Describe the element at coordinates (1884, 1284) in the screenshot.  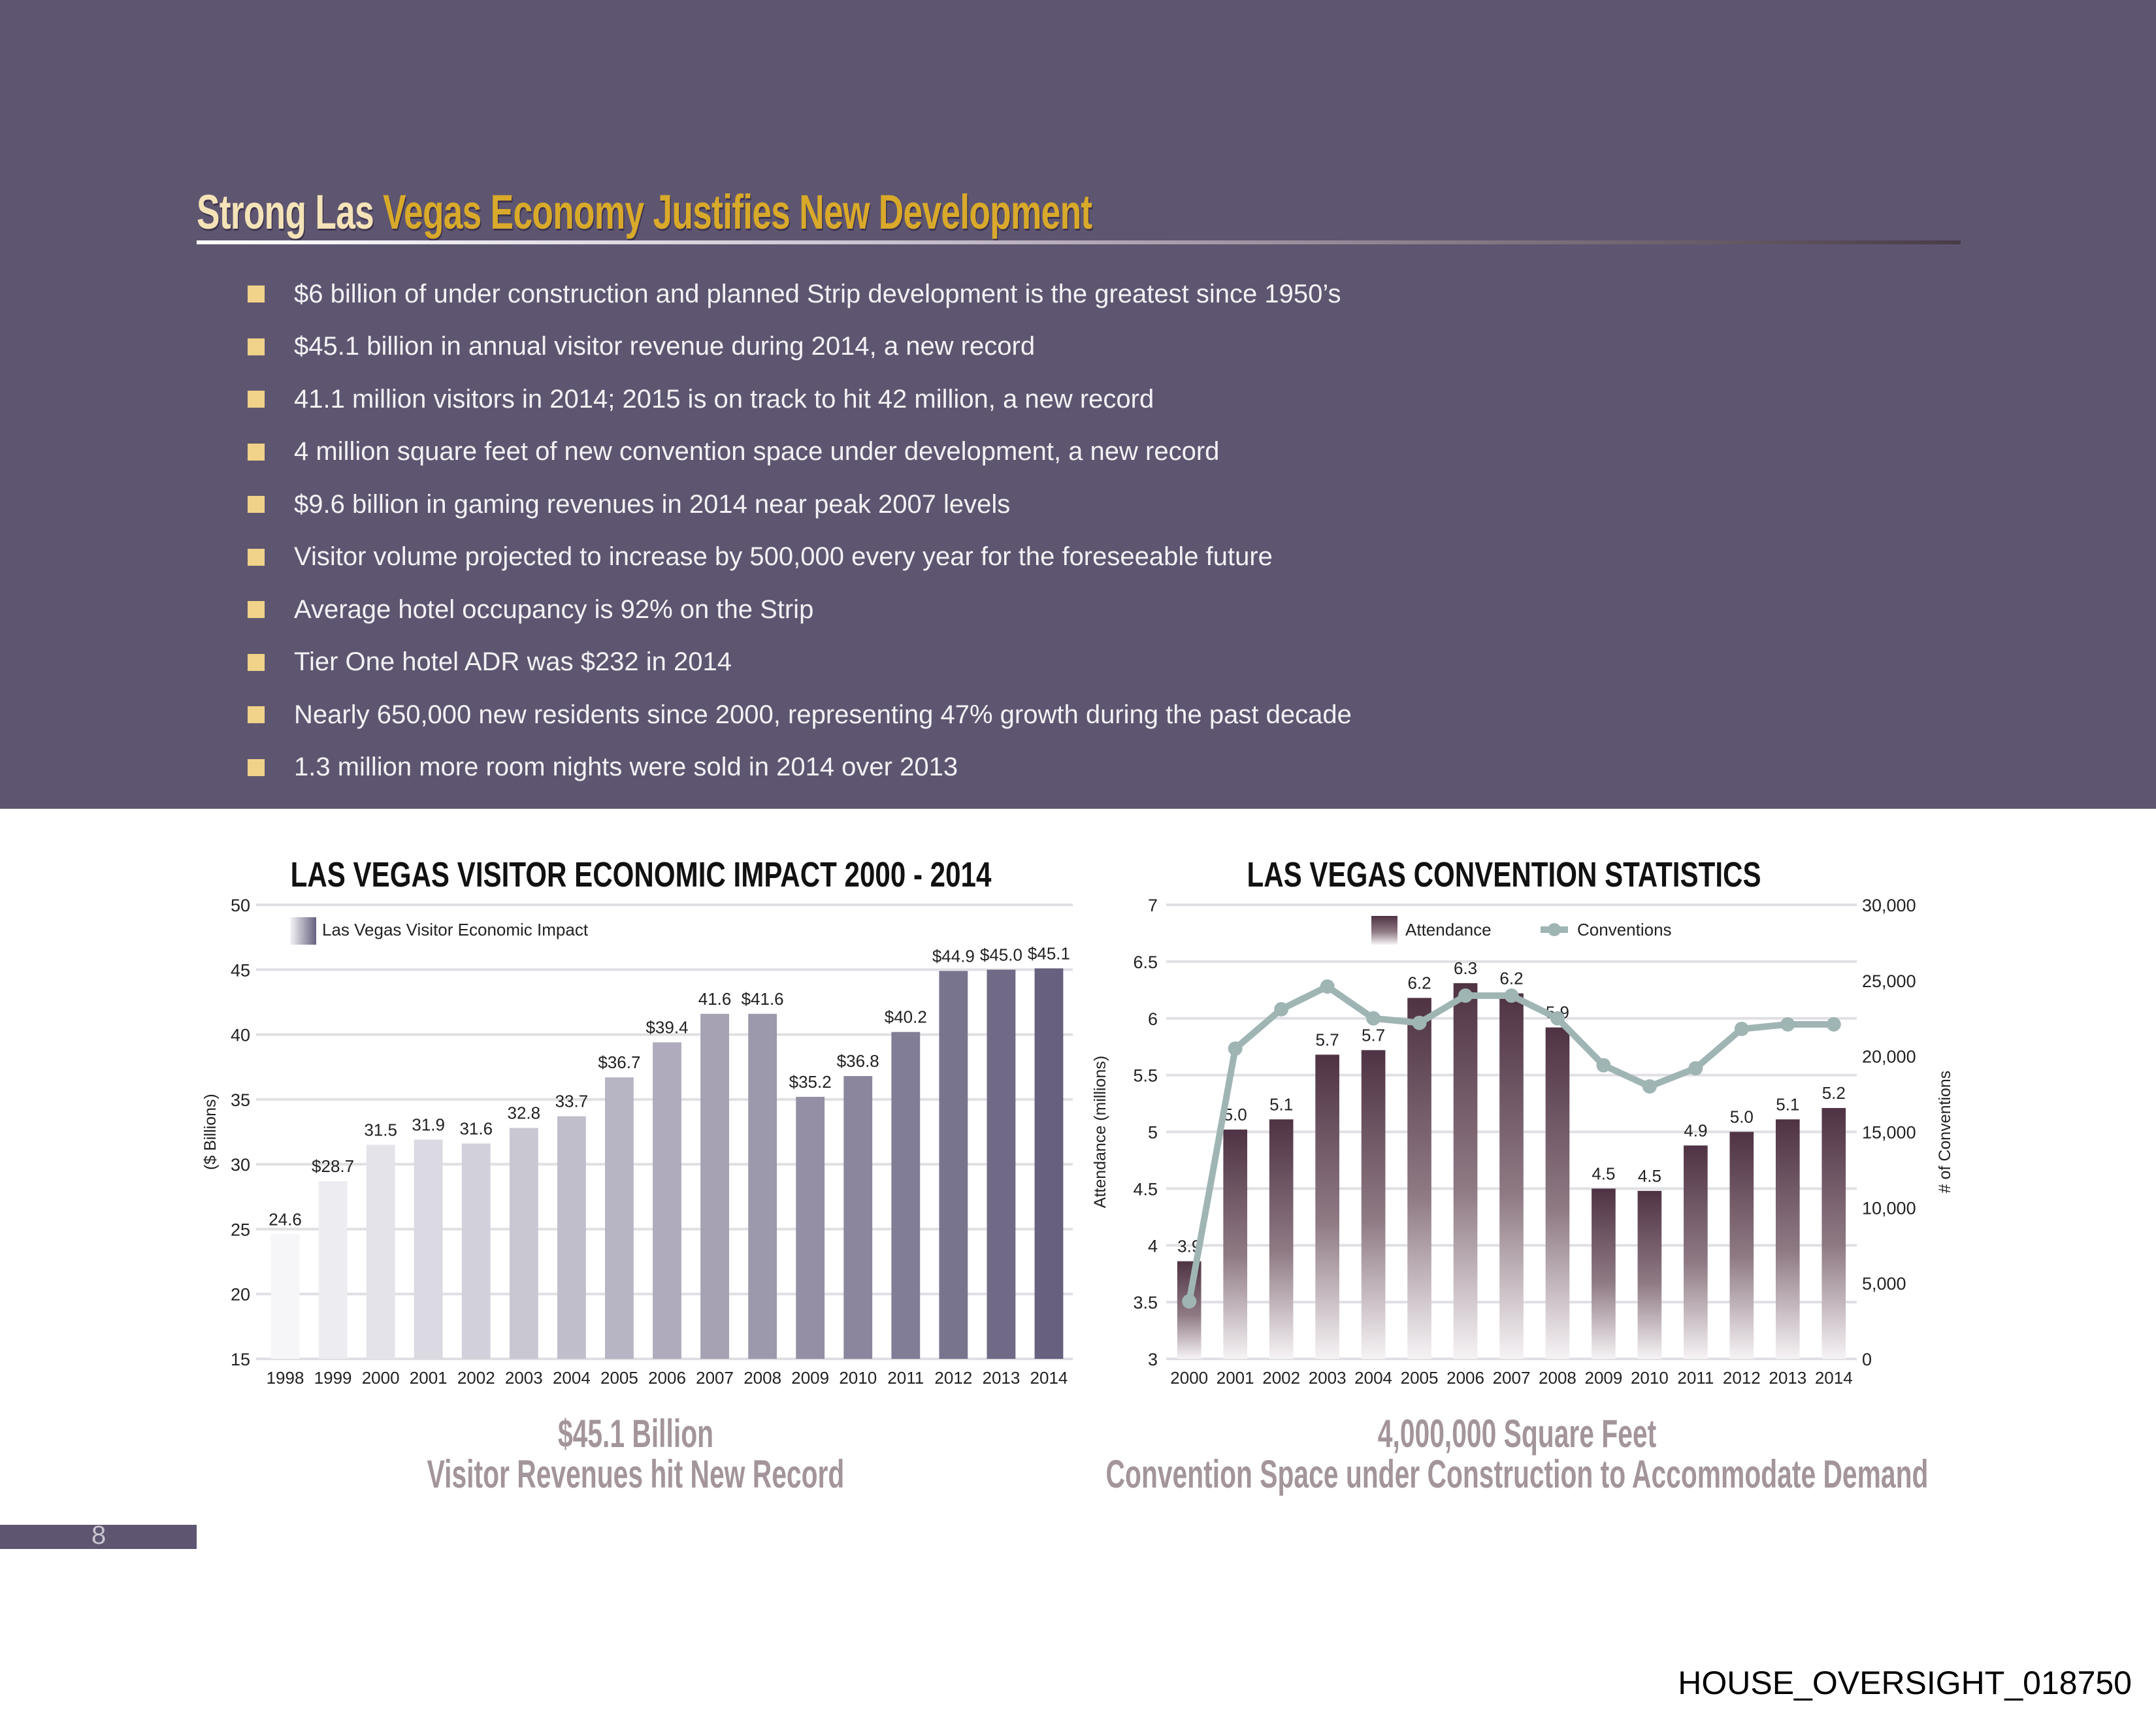
I see `y2-tick-label: 5,000` at that location.